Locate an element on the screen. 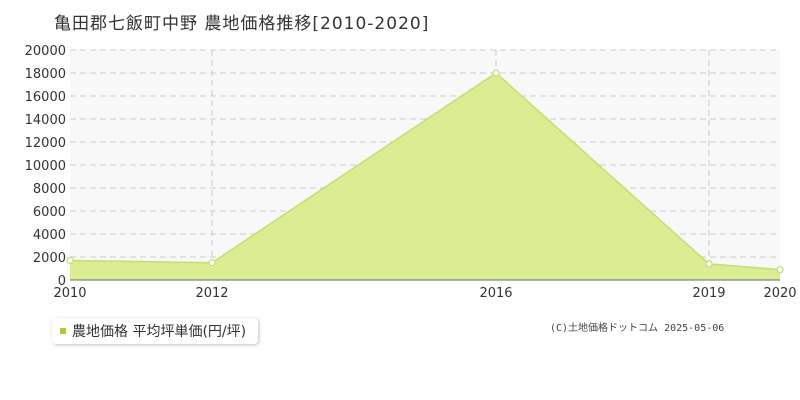 This screenshot has width=800, height=400. copyright-text: (C)土地価格ドットコム 2025-05-06 is located at coordinates (637, 328).